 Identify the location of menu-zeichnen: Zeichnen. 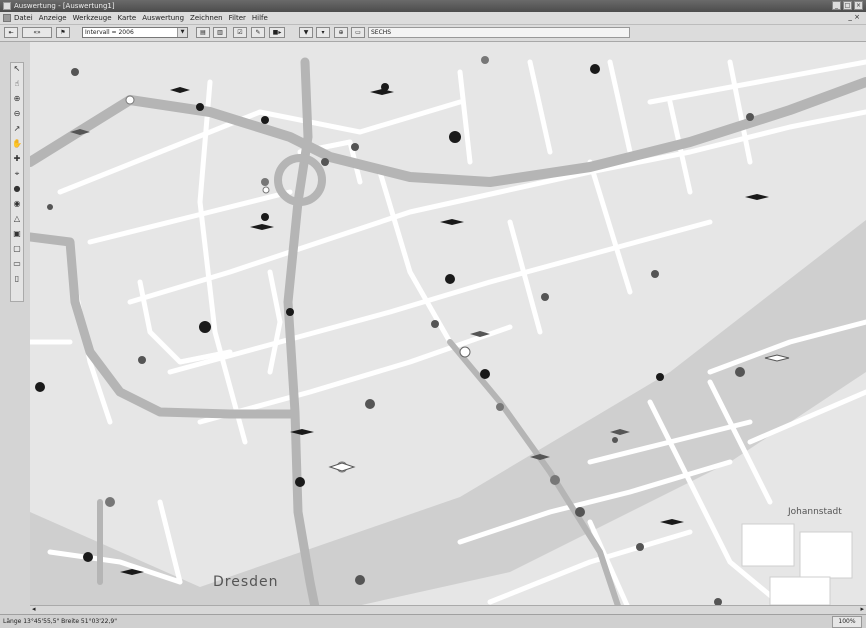
(206, 18).